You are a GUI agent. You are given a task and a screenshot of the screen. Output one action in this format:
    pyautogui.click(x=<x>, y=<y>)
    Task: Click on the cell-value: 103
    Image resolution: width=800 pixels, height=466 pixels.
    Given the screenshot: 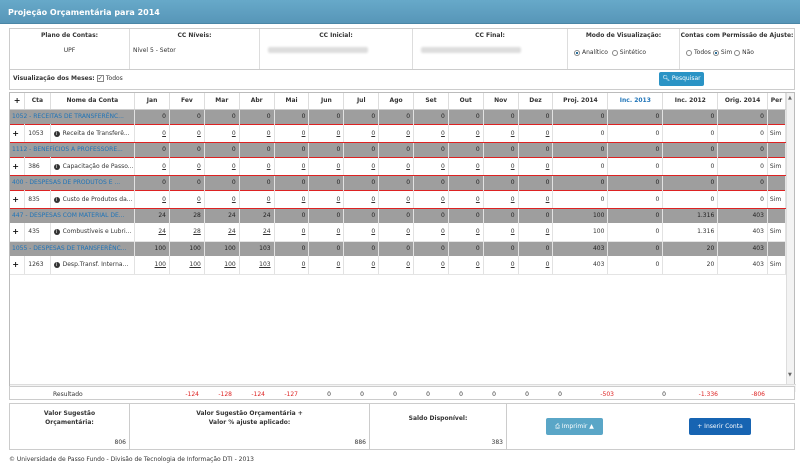 What is the action you would take?
    pyautogui.click(x=257, y=265)
    